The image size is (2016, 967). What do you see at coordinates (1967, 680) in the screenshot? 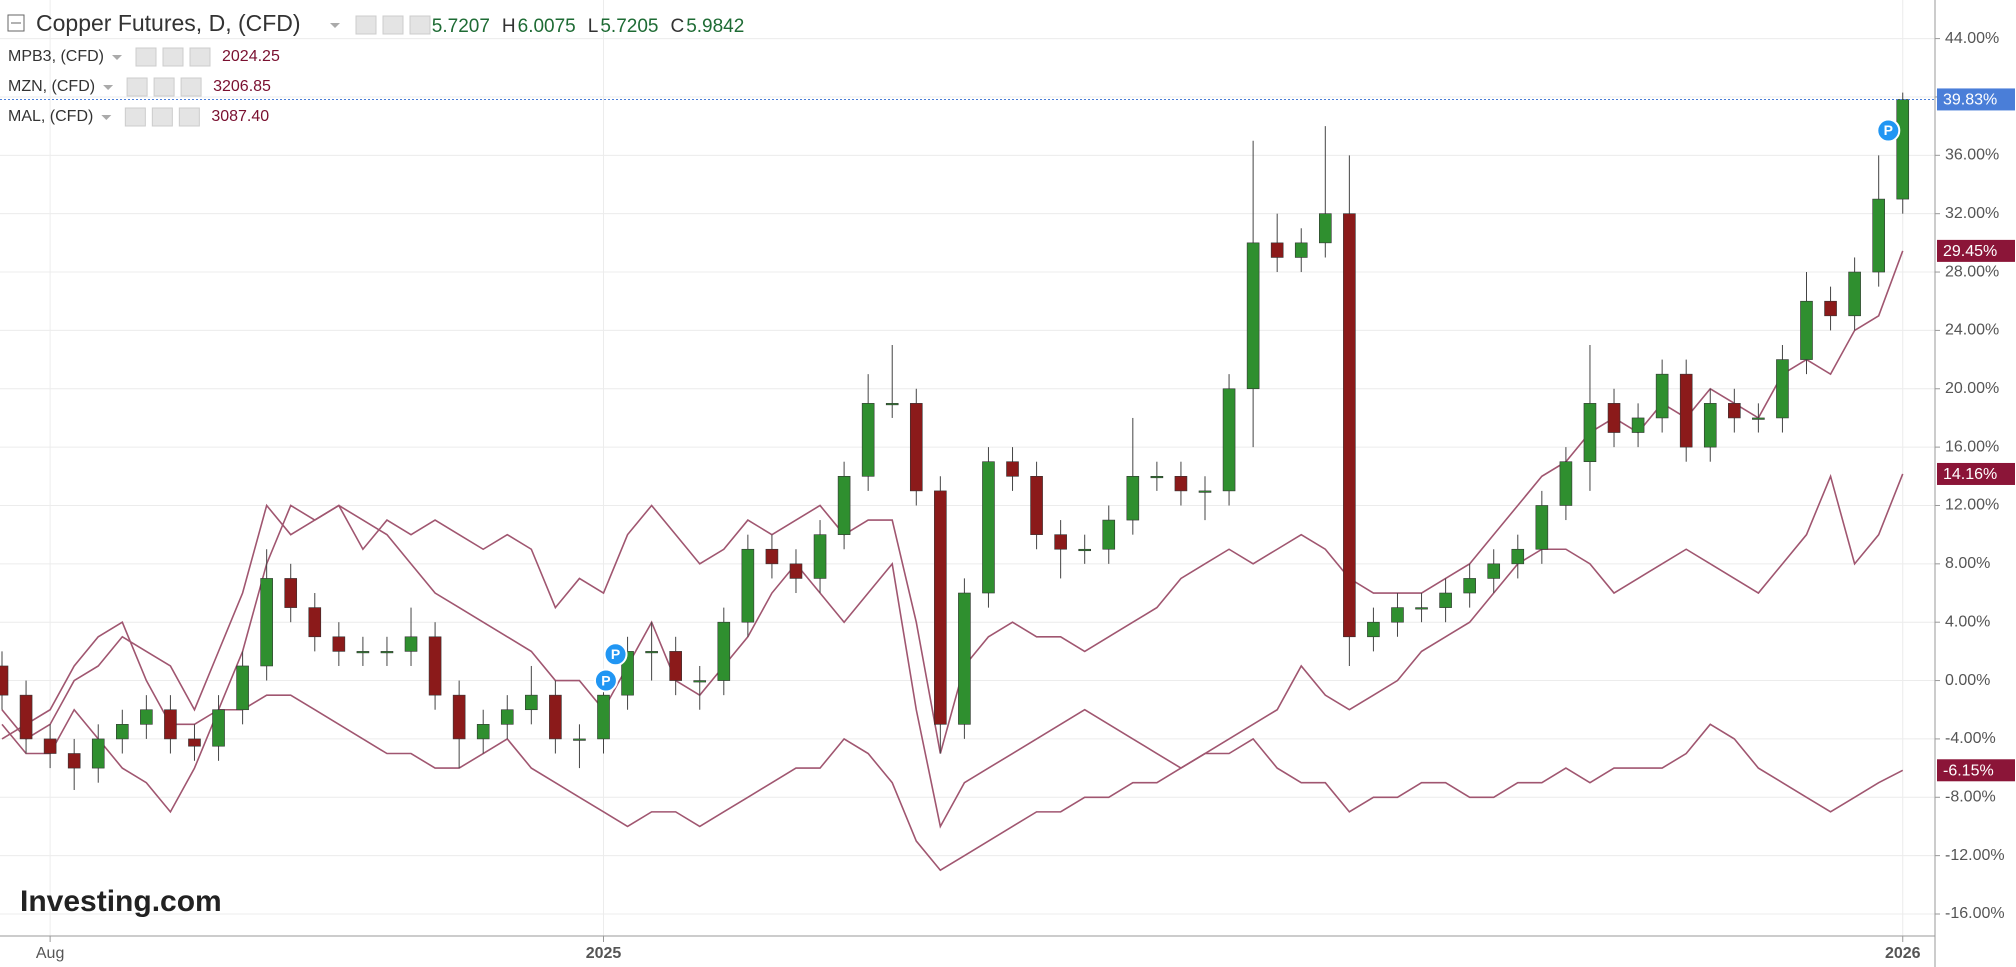
I see `y-tick-label: 0.00%` at bounding box center [1967, 680].